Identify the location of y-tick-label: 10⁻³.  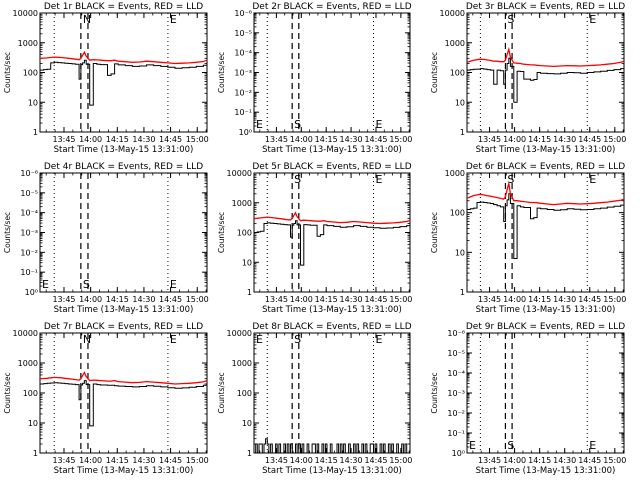
(243, 73).